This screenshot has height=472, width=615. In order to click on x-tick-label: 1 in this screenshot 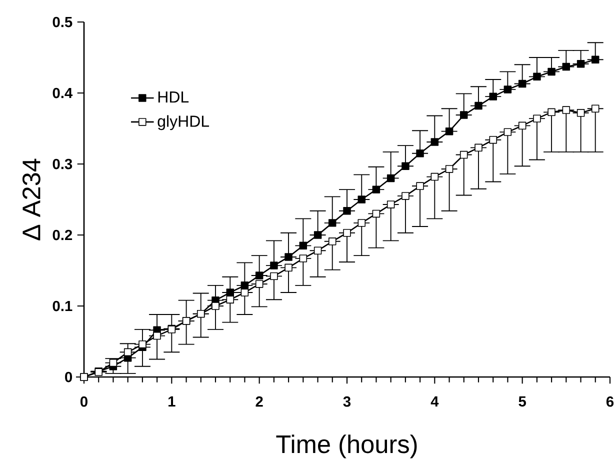, I will do `click(172, 401)`.